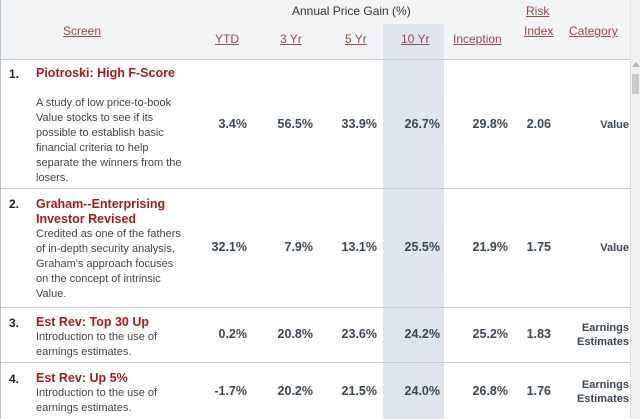 This screenshot has width=640, height=419. Describe the element at coordinates (477, 39) in the screenshot. I see `inception-column-header: Inception` at that location.